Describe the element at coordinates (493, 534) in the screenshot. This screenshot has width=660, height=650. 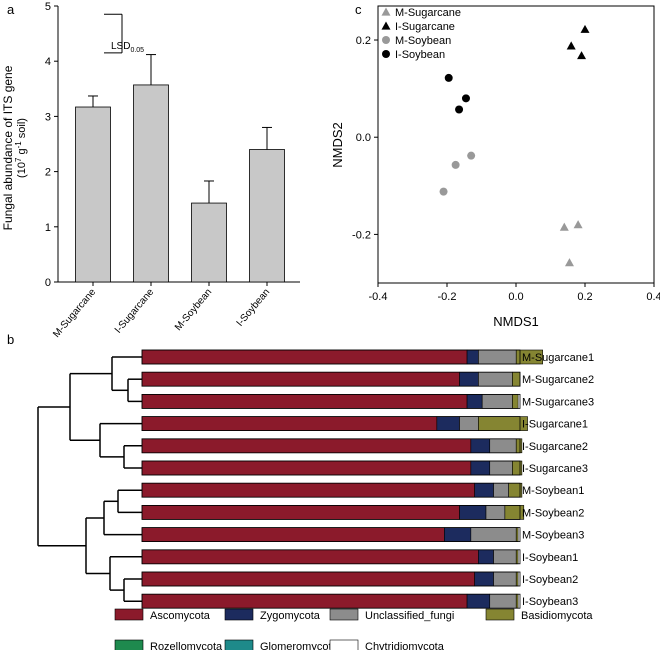
I see `segment-Unclassified_fungi-M-Soybean3` at that location.